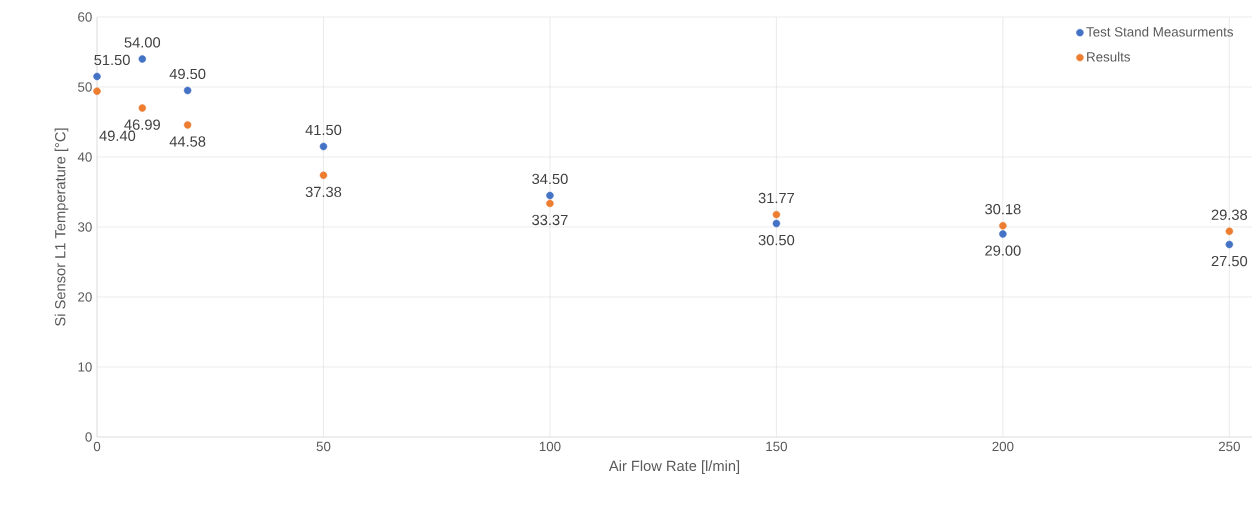 This screenshot has height=506, width=1259. What do you see at coordinates (550, 179) in the screenshot?
I see `data-label: 34.50` at bounding box center [550, 179].